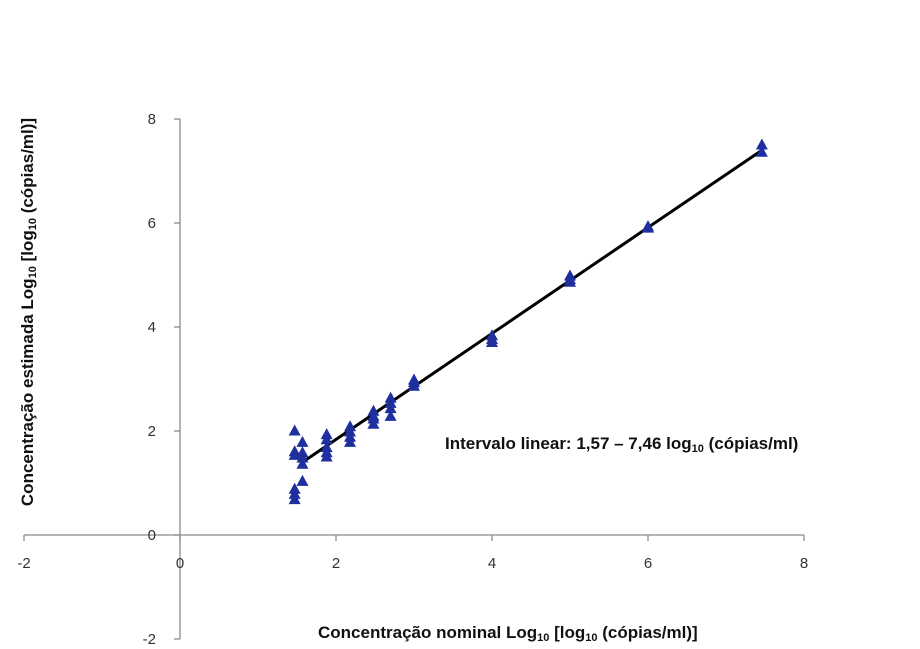 This screenshot has height=649, width=920. What do you see at coordinates (492, 563) in the screenshot?
I see `x-tick-label: 4` at bounding box center [492, 563].